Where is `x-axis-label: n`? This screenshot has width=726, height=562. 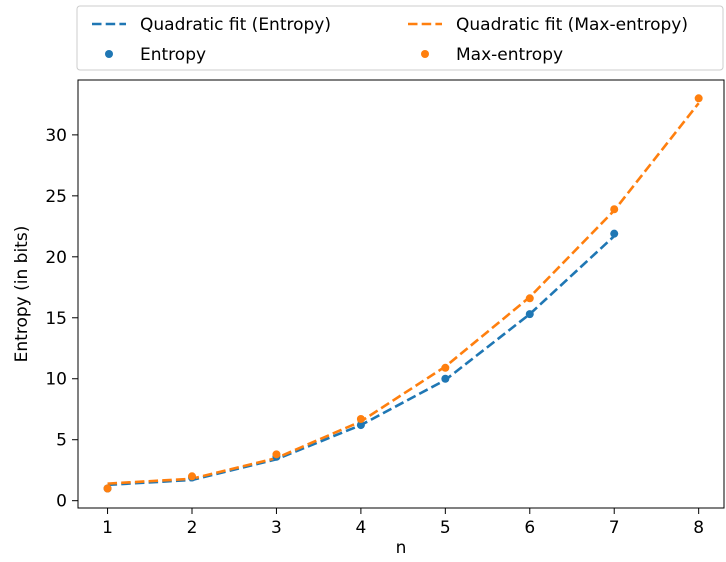 x-axis-label: n is located at coordinates (401, 548).